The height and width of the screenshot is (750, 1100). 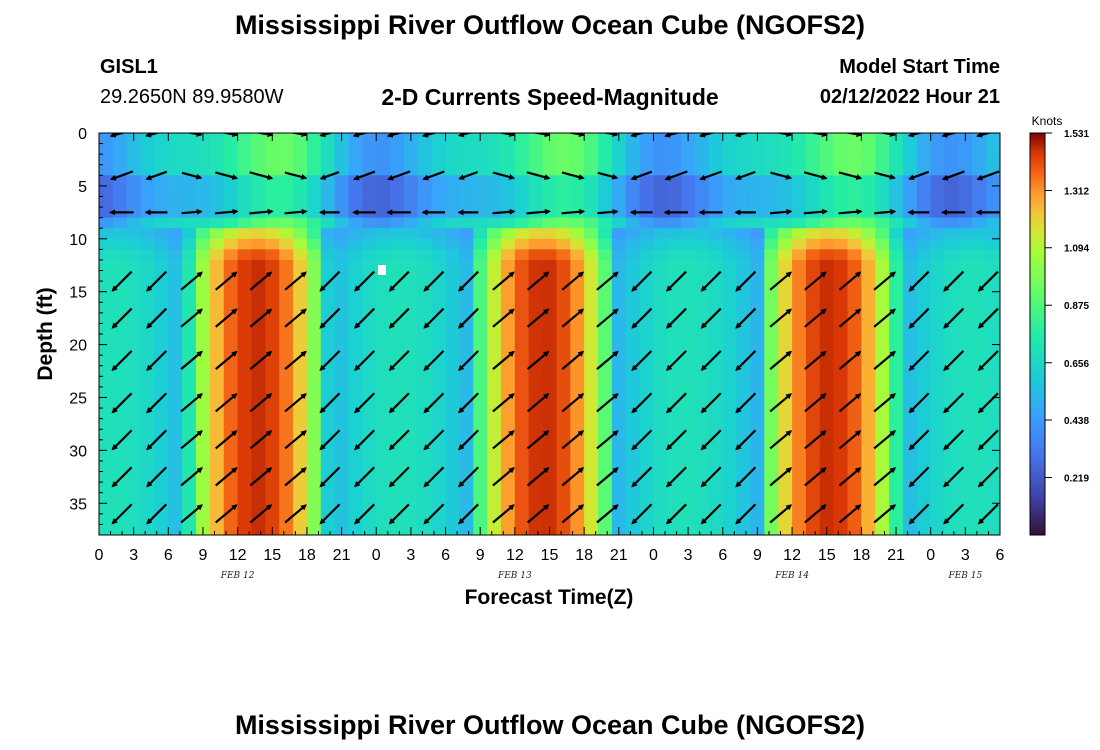 What do you see at coordinates (78, 240) in the screenshot?
I see `y-tick-label: 10` at bounding box center [78, 240].